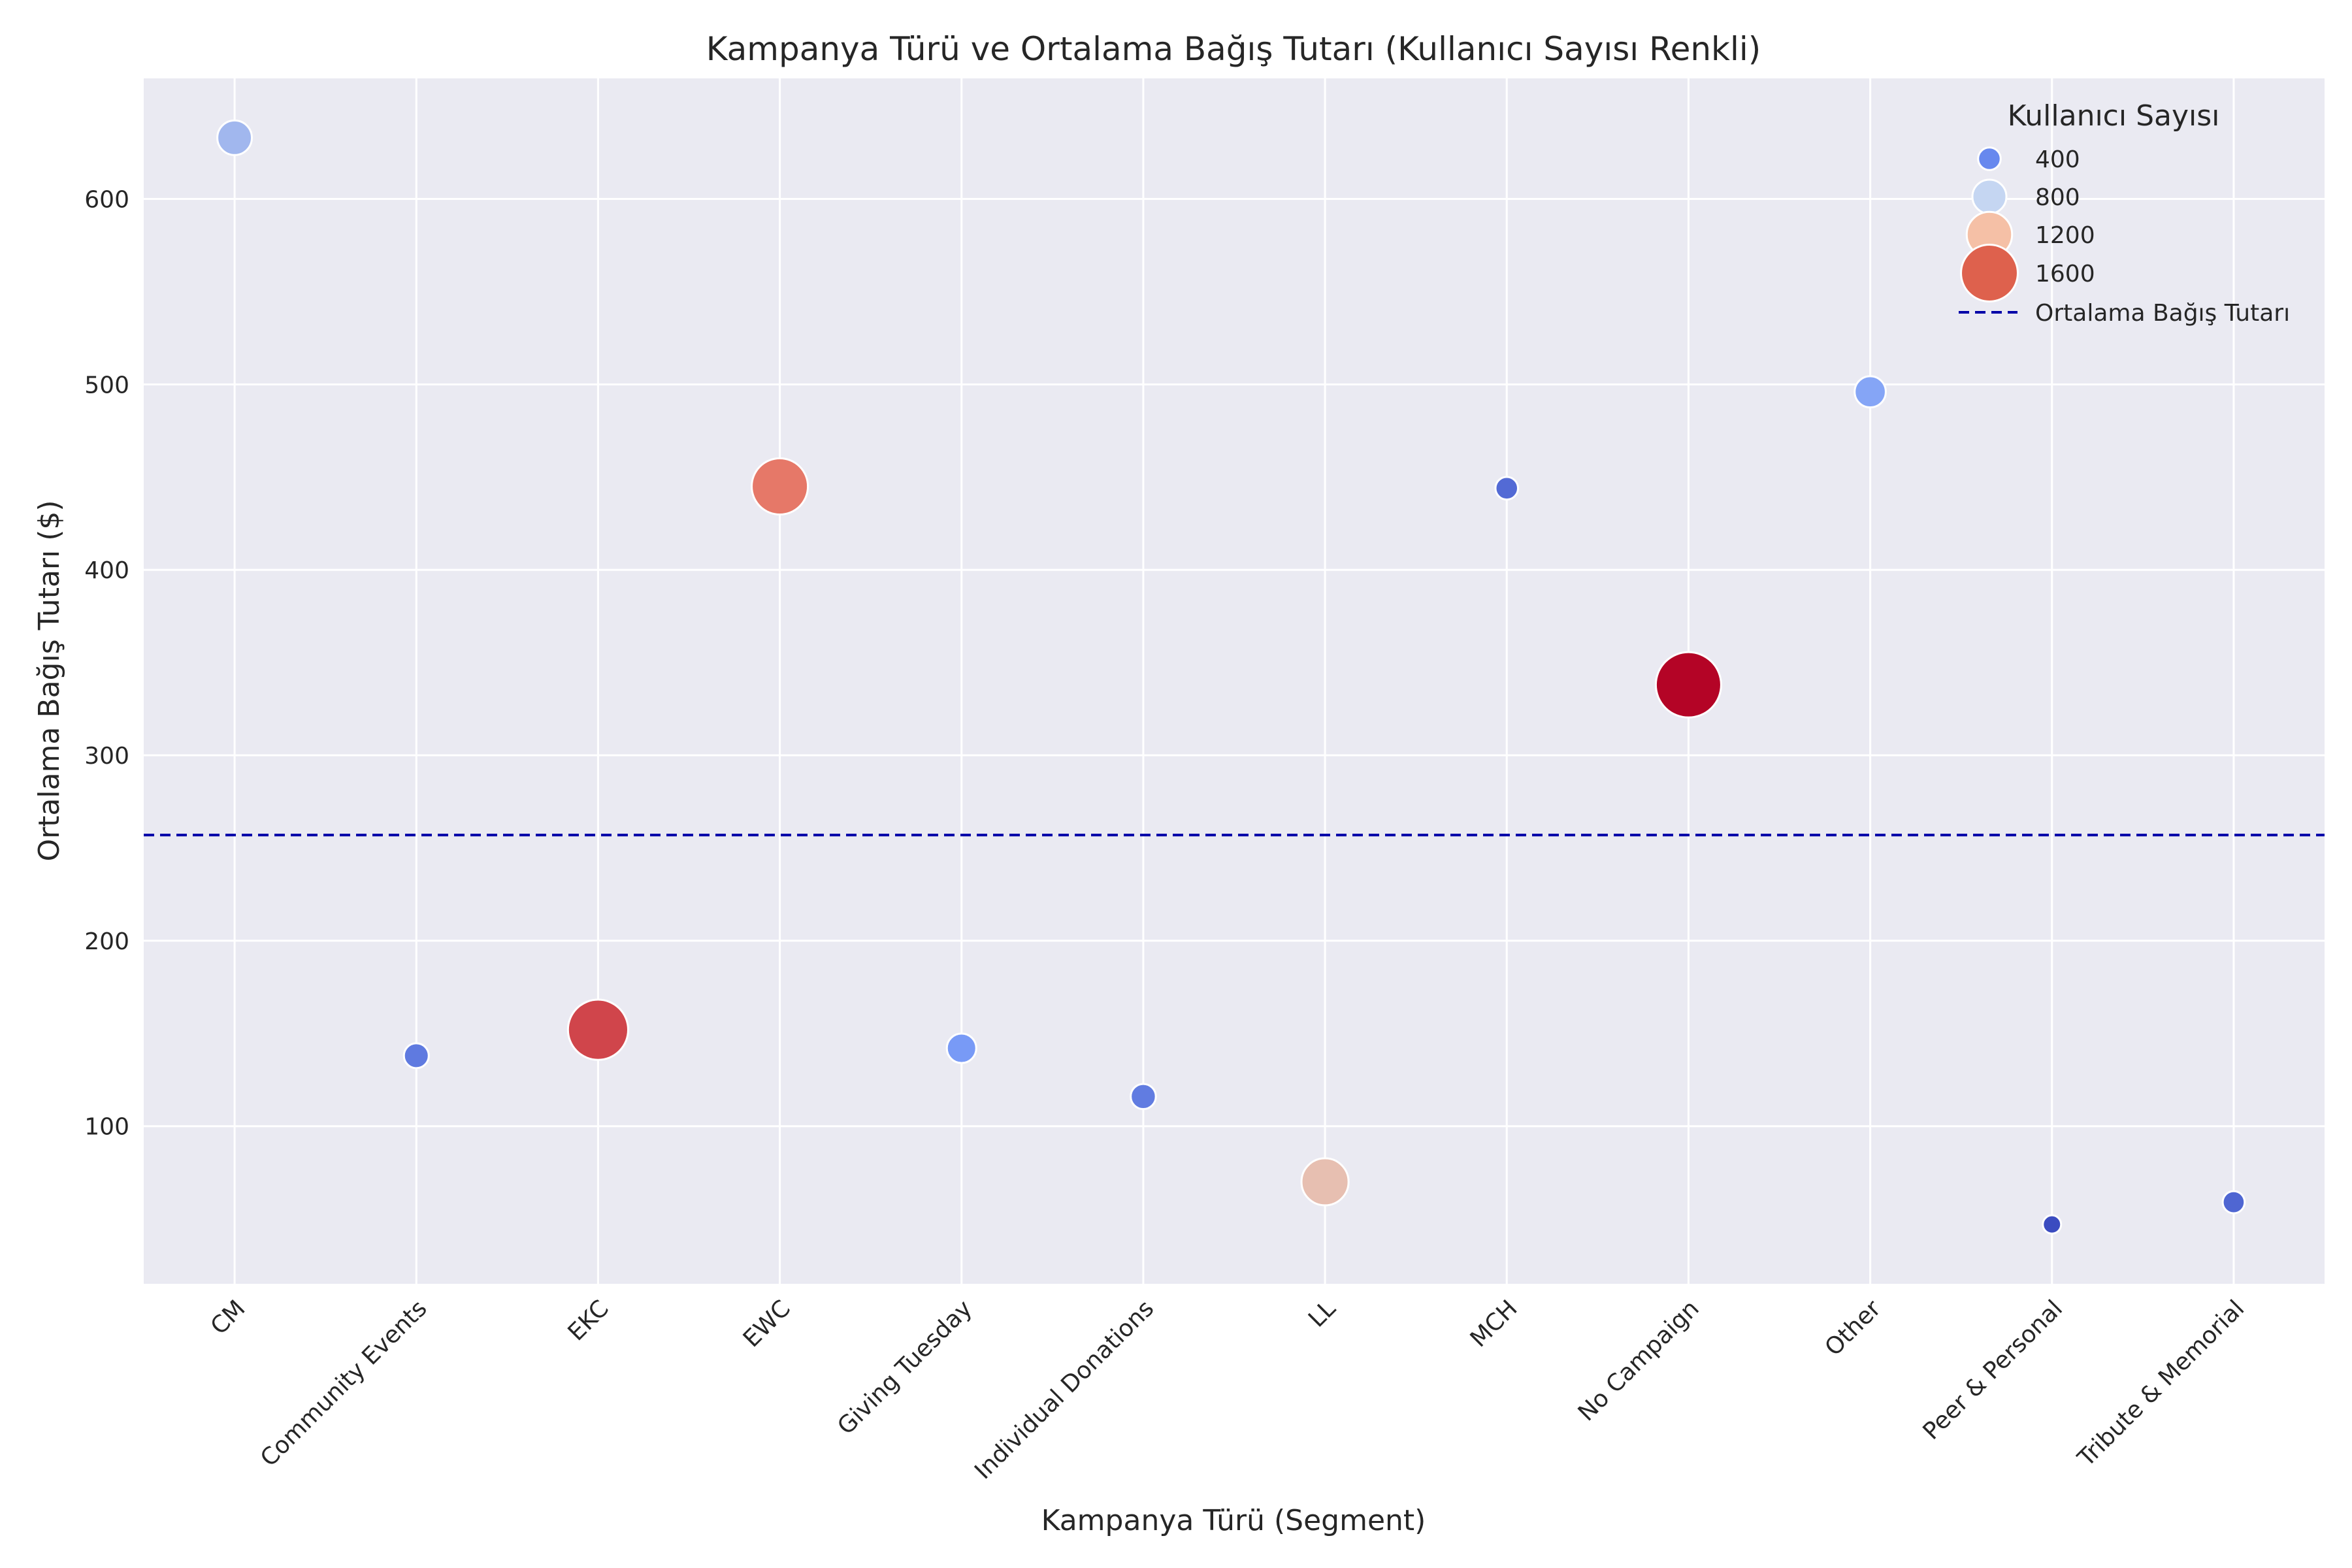 The image size is (2352, 1568). I want to click on legend-label-400: 400, so click(2057, 159).